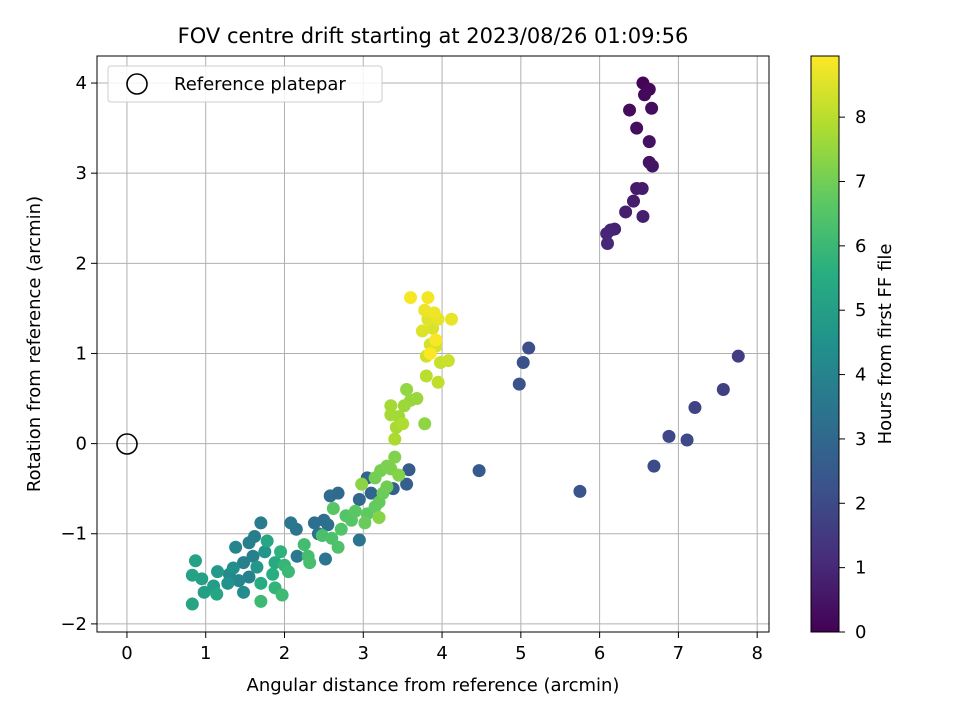 The image size is (960, 724). Describe the element at coordinates (756, 653) in the screenshot. I see `x-tick-label: 8` at that location.